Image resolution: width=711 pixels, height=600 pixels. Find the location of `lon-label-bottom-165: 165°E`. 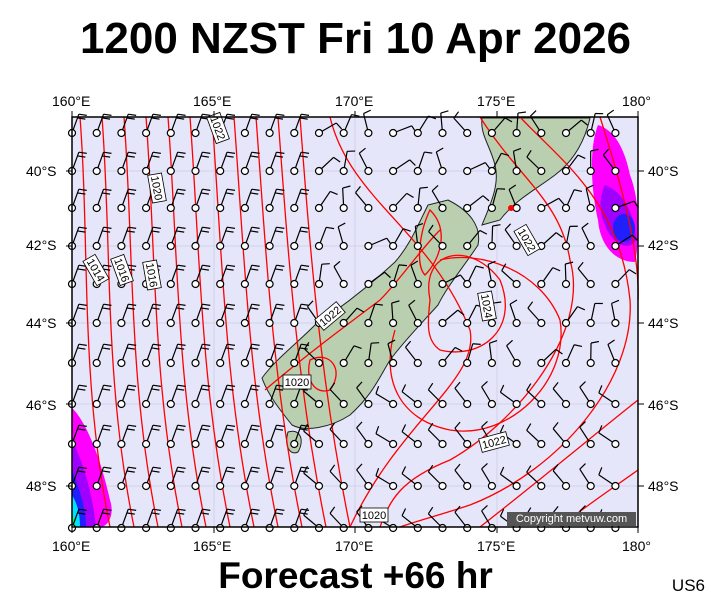

lon-label-bottom-165: 165°E is located at coordinates (212, 546).